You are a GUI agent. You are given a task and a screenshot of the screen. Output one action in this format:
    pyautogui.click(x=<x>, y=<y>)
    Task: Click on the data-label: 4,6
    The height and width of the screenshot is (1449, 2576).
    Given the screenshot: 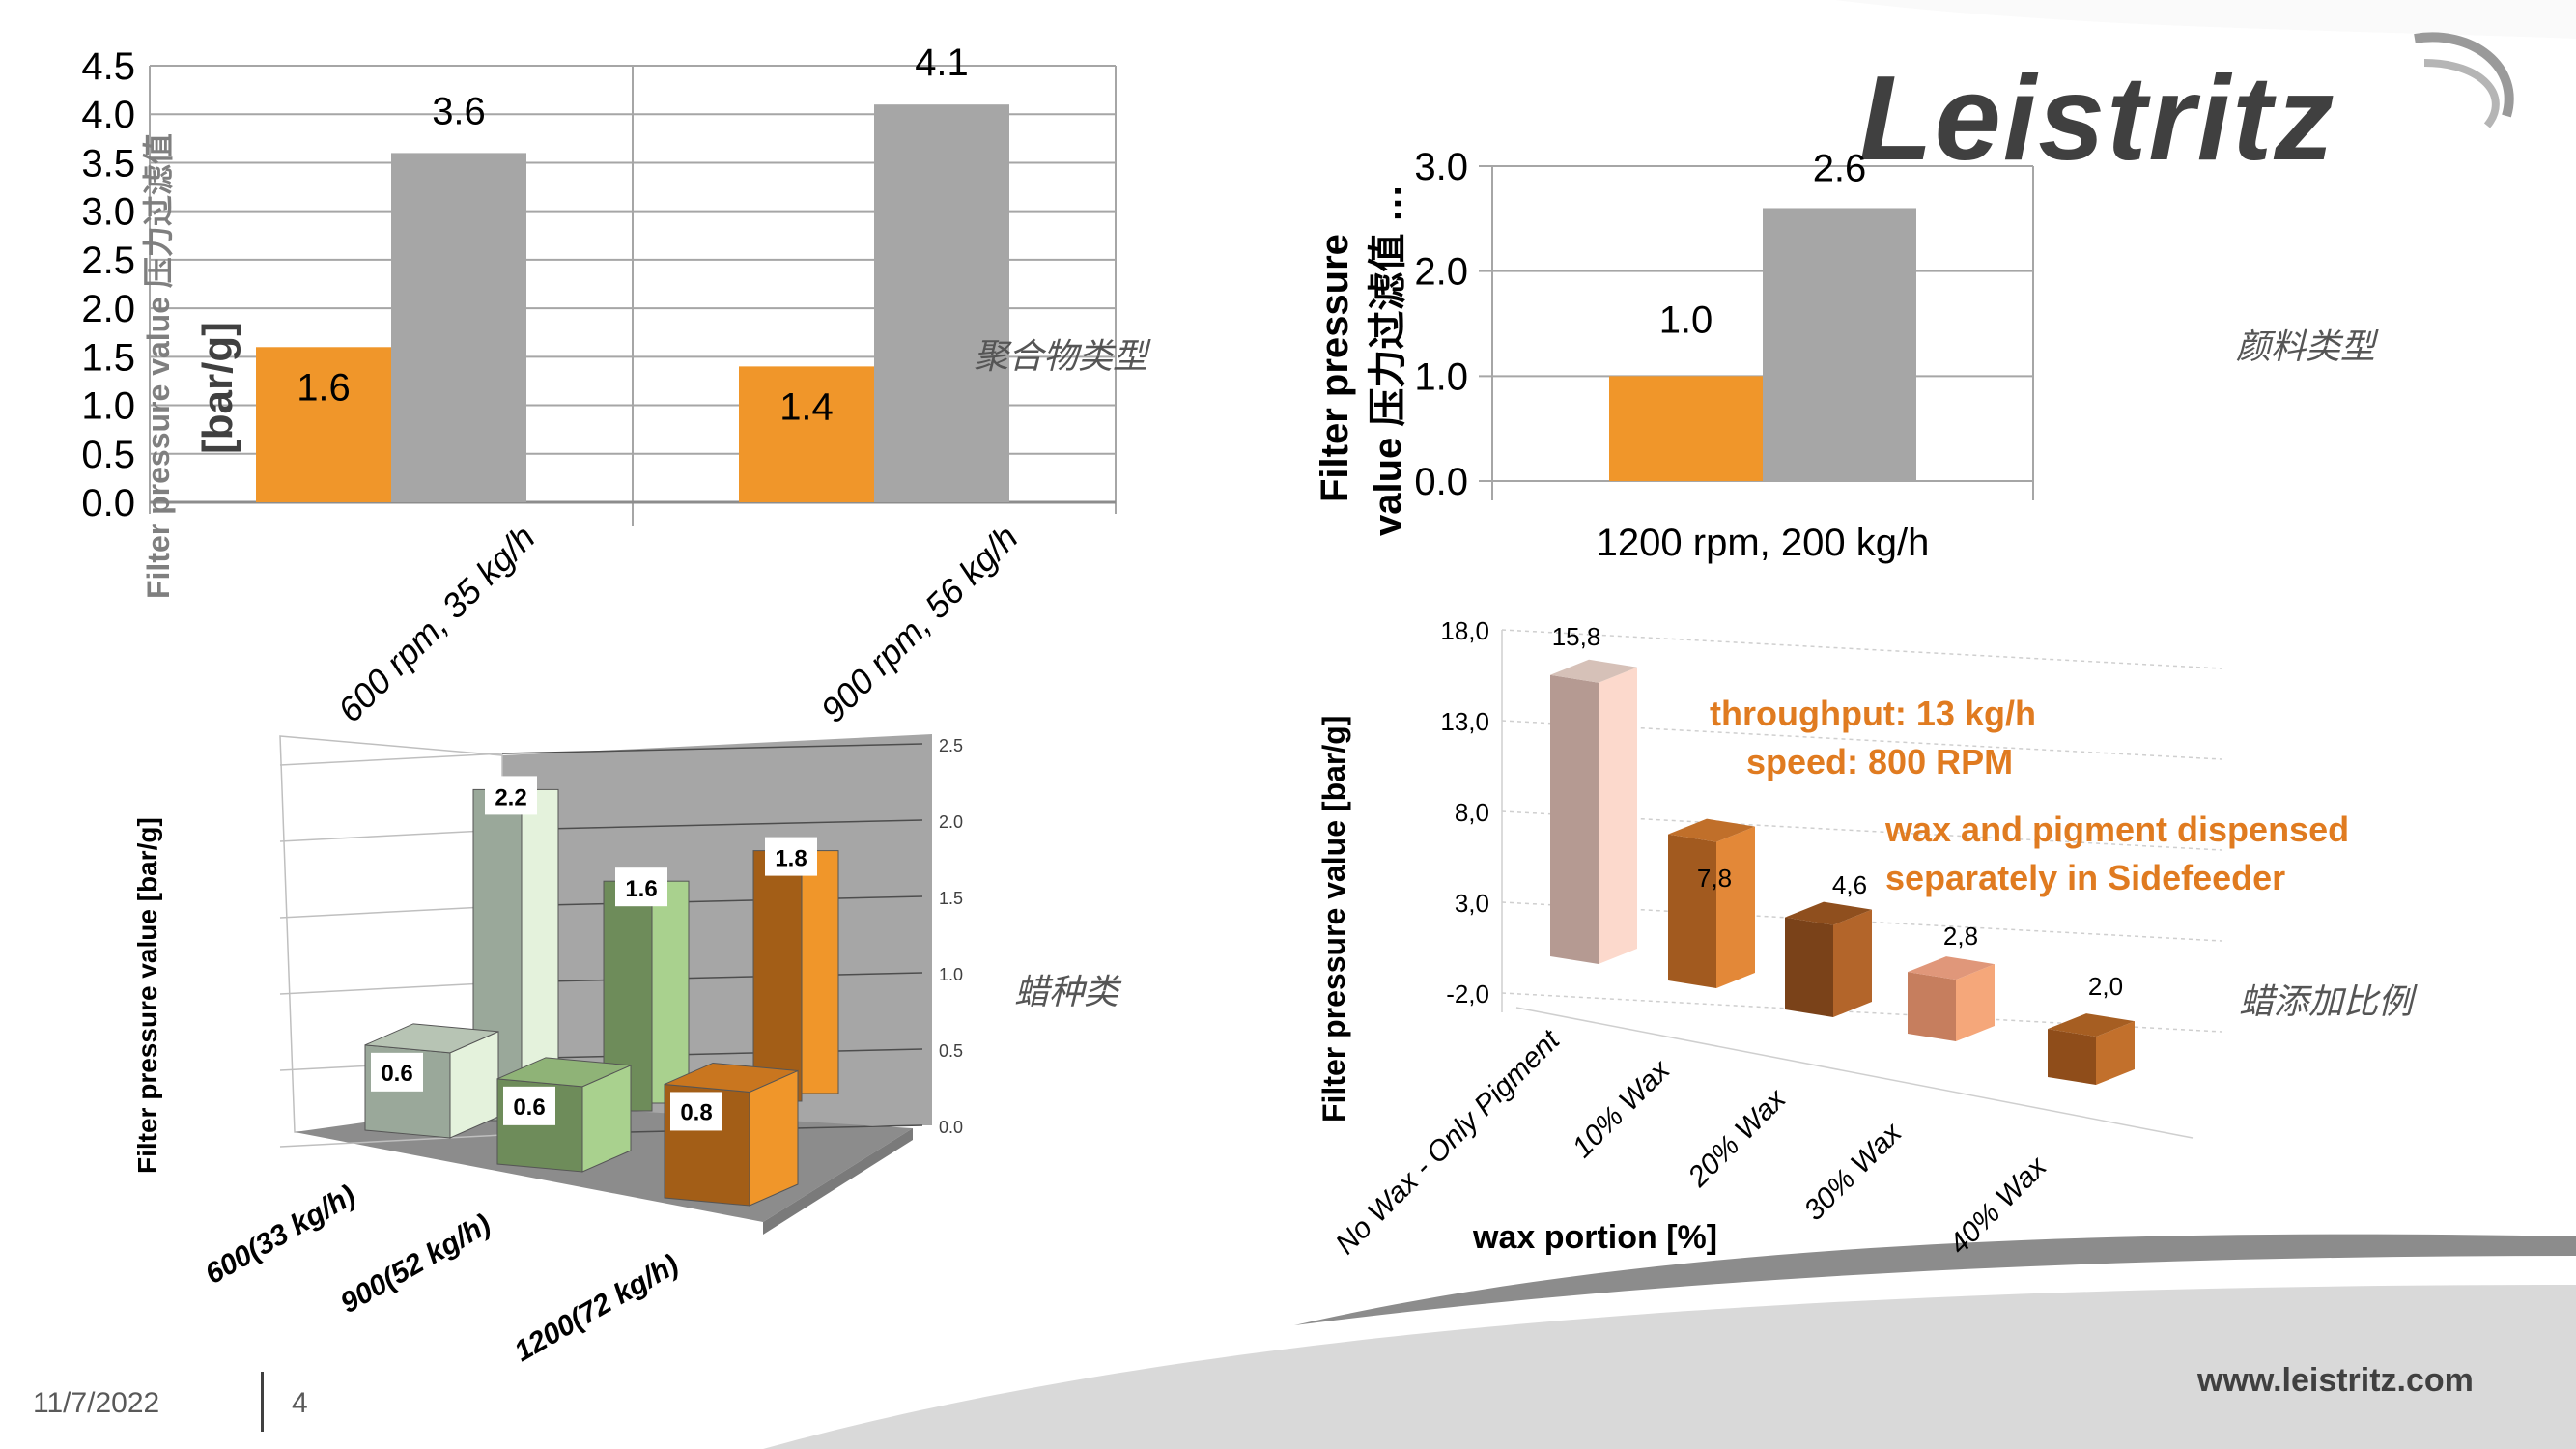 What is the action you would take?
    pyautogui.click(x=1849, y=884)
    